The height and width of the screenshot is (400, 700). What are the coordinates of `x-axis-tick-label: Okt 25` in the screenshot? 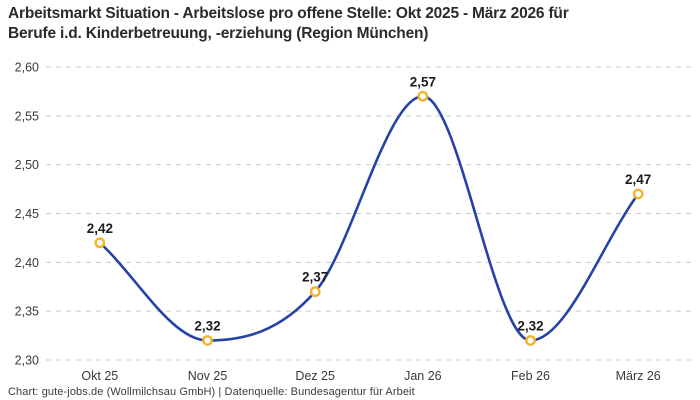 It's located at (99, 376).